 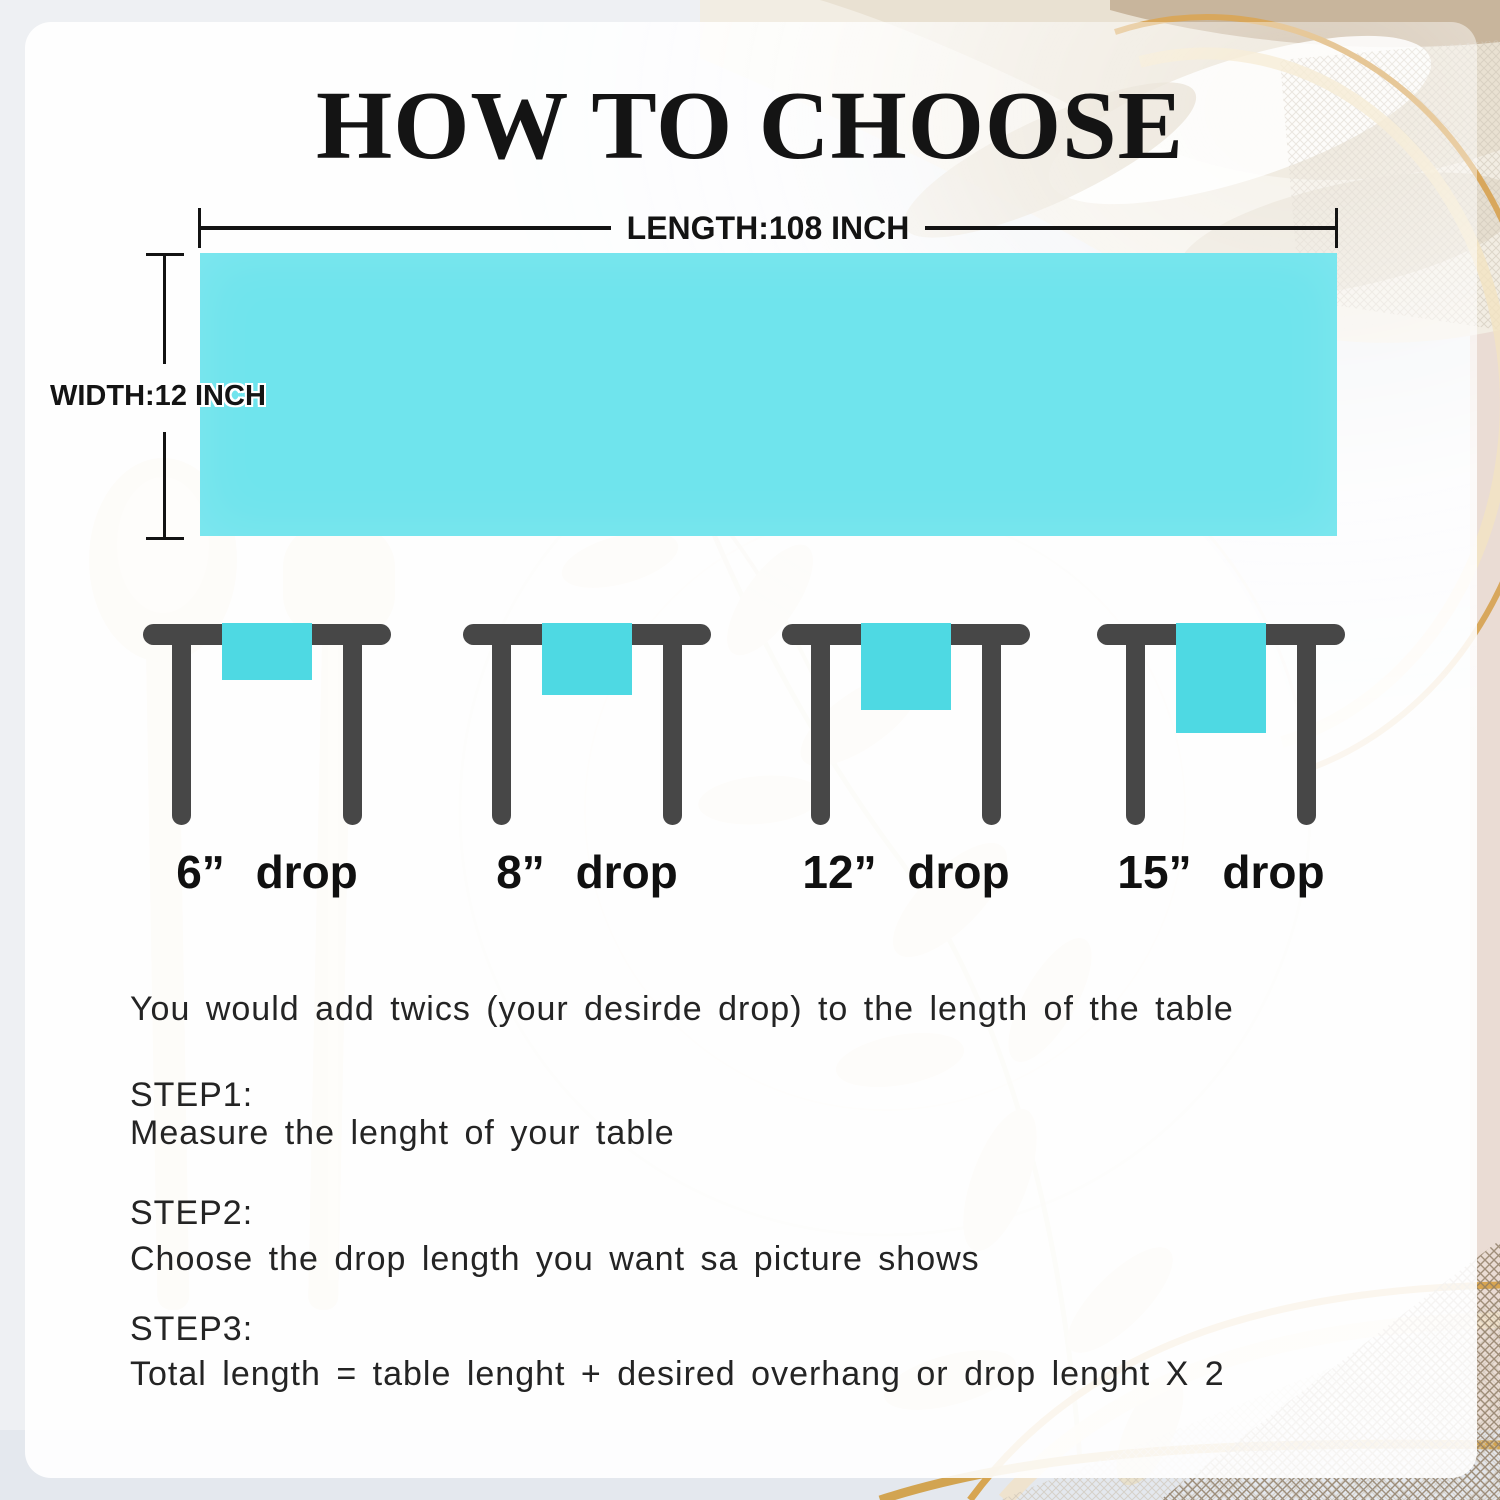 I want to click on step1-text: Measure the lenght of your table, so click(x=402, y=1133).